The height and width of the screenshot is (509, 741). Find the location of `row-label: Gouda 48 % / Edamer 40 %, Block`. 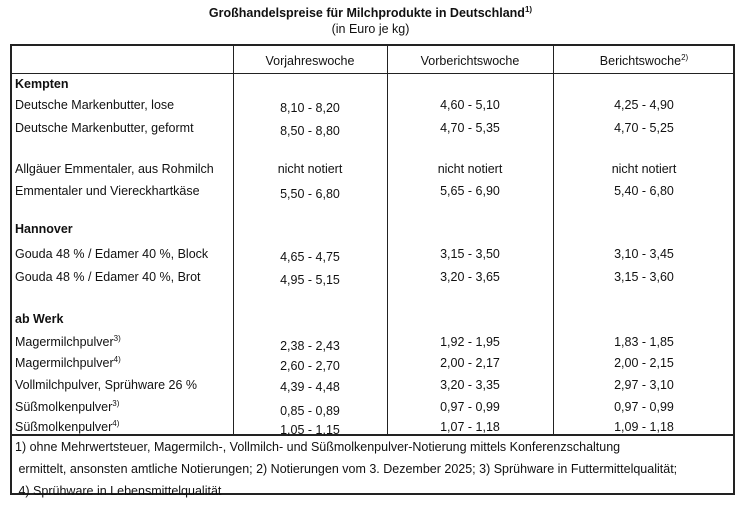

row-label: Gouda 48 % / Edamer 40 %, Block is located at coordinates (111, 254).